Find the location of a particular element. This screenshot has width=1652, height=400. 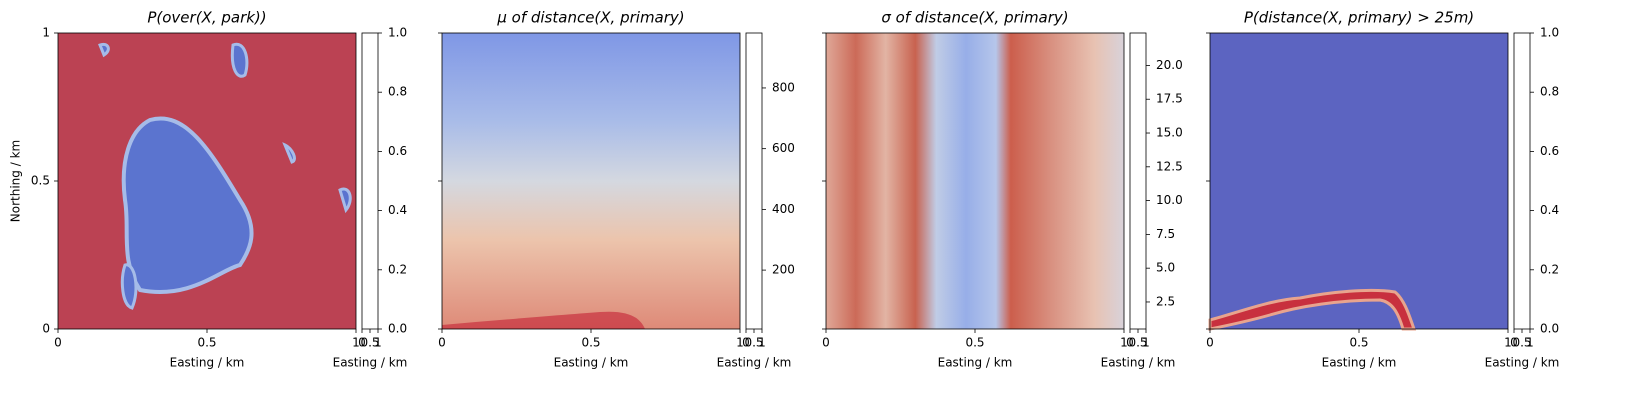

chart-title: σ of distance(X, primary) is located at coordinates (974, 18).